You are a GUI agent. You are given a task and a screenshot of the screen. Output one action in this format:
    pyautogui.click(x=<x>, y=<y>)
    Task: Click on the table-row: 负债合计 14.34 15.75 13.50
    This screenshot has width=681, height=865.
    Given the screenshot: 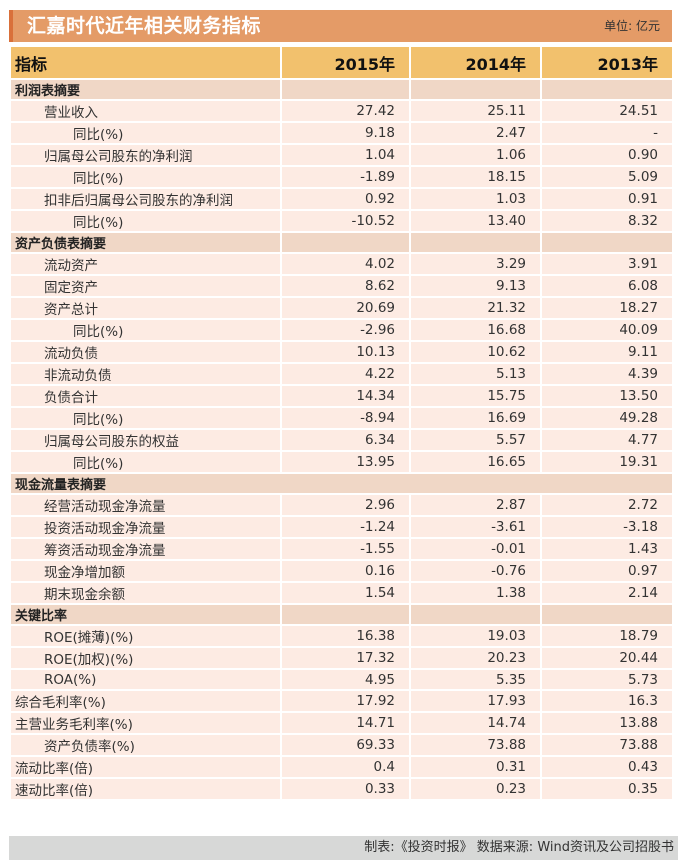 What is the action you would take?
    pyautogui.click(x=341, y=396)
    